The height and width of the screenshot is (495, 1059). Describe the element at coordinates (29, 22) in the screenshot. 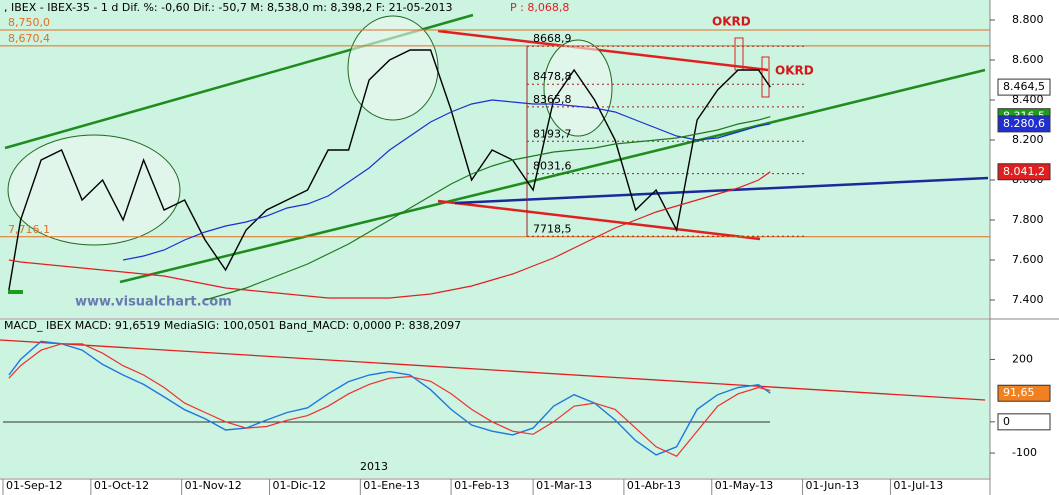

I see `level-label: 8,750,0` at that location.